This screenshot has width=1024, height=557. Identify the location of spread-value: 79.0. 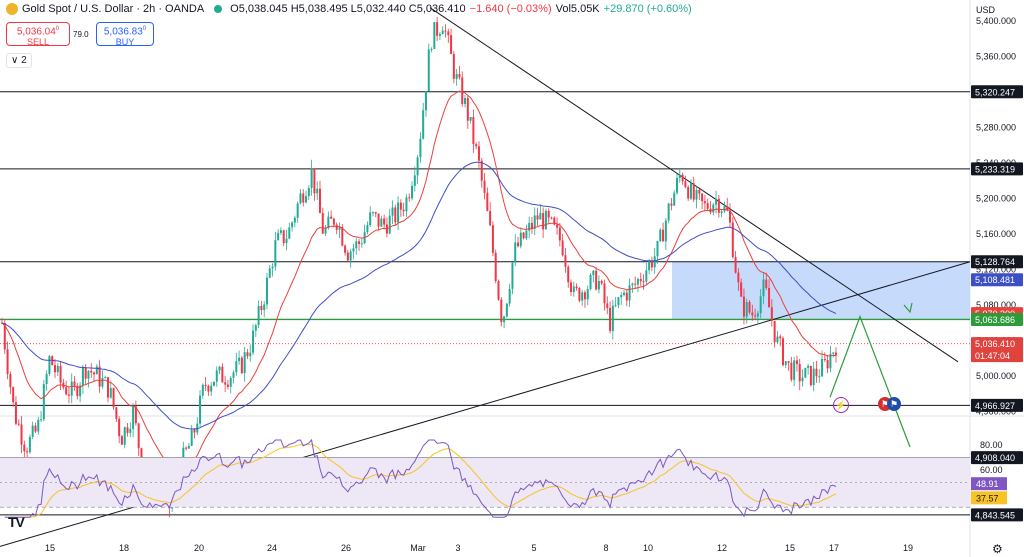
(81, 34).